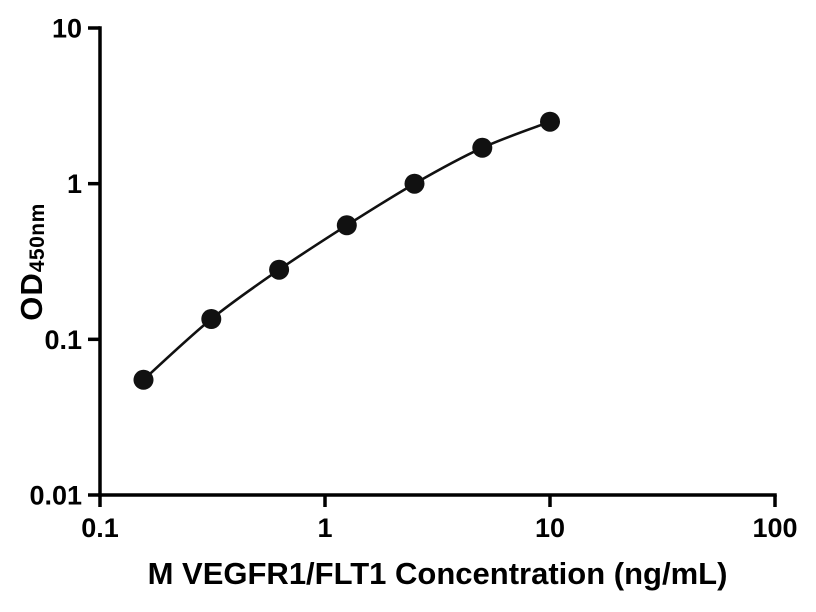 The height and width of the screenshot is (612, 816). What do you see at coordinates (74, 184) in the screenshot?
I see `y-tick-label: 1` at bounding box center [74, 184].